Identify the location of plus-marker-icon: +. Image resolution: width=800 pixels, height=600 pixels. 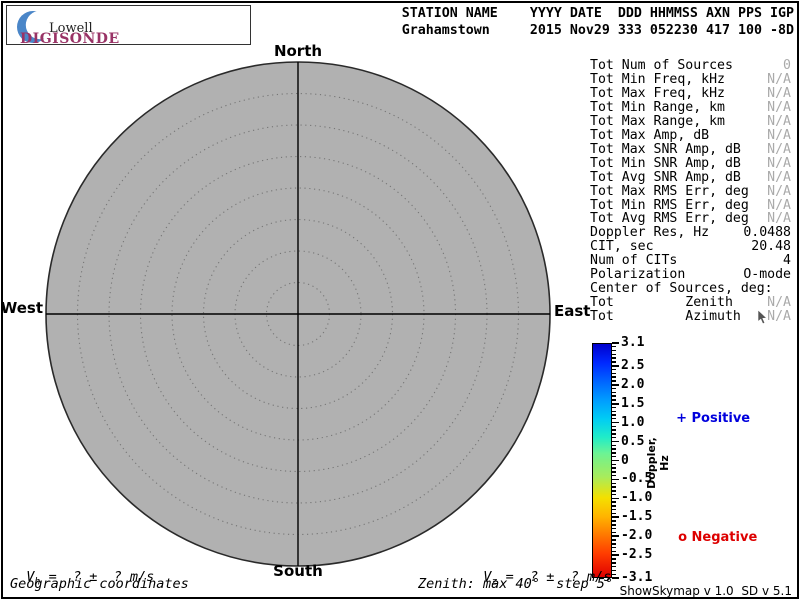
(681, 418).